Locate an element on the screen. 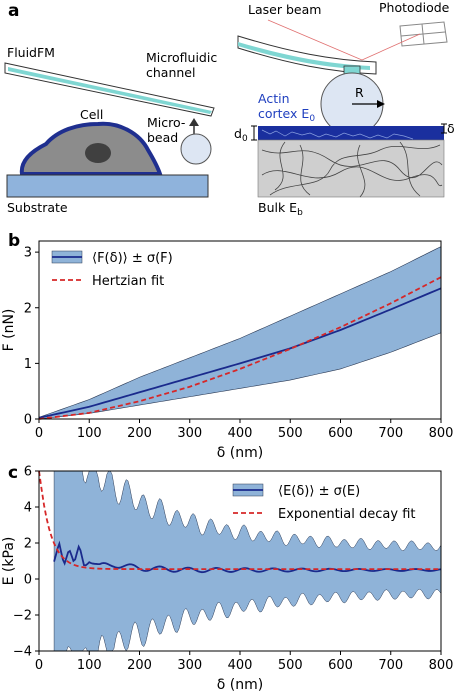 The width and height of the screenshot is (456, 693). substrate-label: Substrate is located at coordinates (37, 207).